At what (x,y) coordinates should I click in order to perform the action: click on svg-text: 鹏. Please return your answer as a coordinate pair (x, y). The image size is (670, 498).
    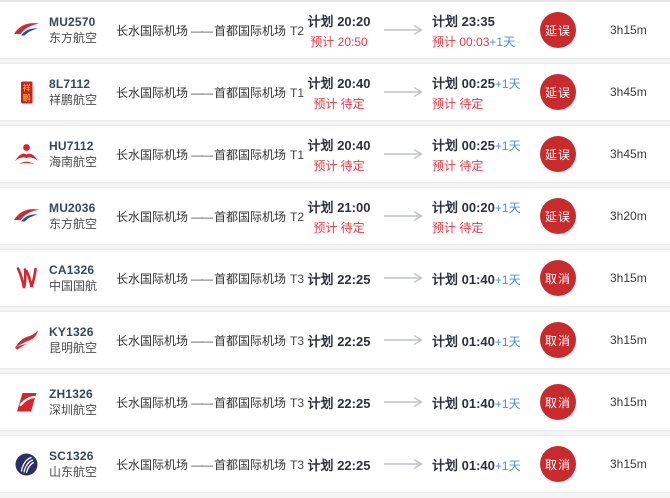
    Looking at the image, I should click on (27, 97).